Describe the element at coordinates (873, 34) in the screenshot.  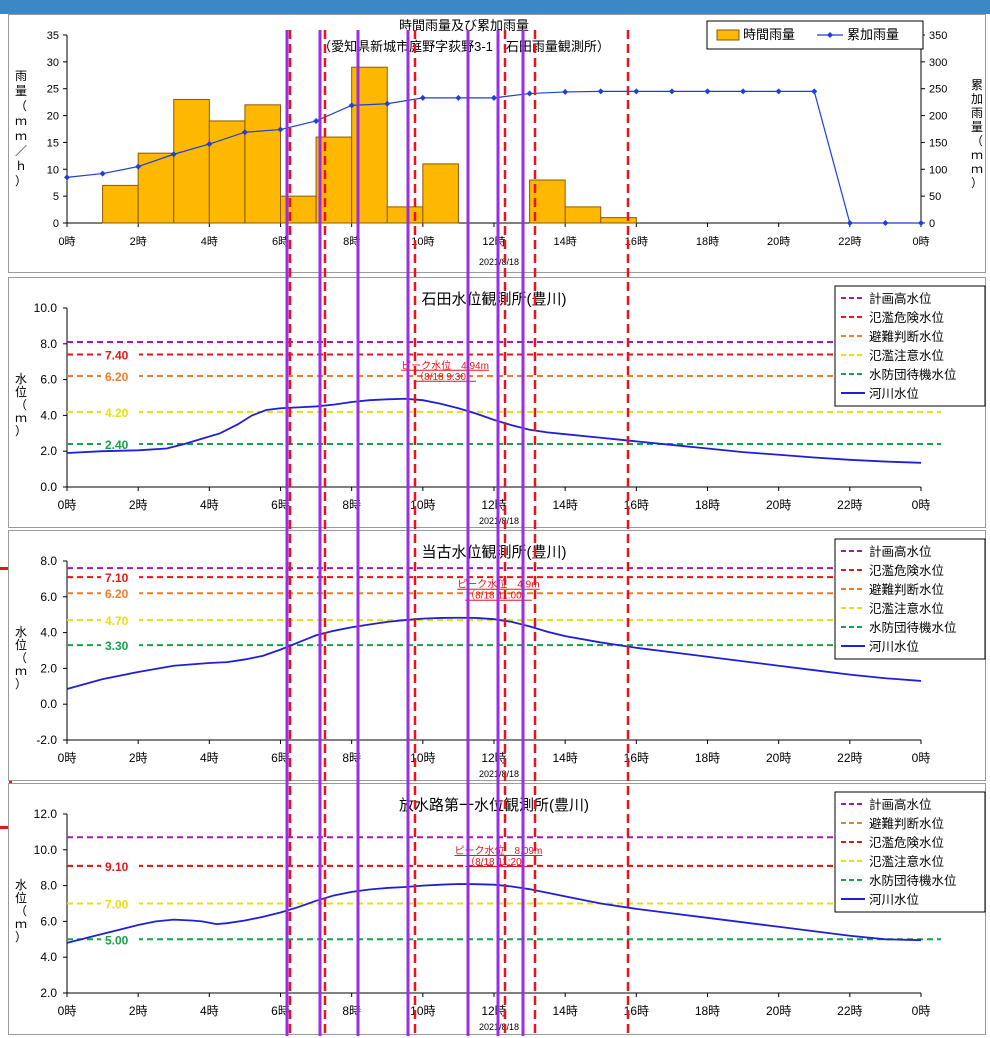
I see `legend-label-cumulative: 累加雨量` at that location.